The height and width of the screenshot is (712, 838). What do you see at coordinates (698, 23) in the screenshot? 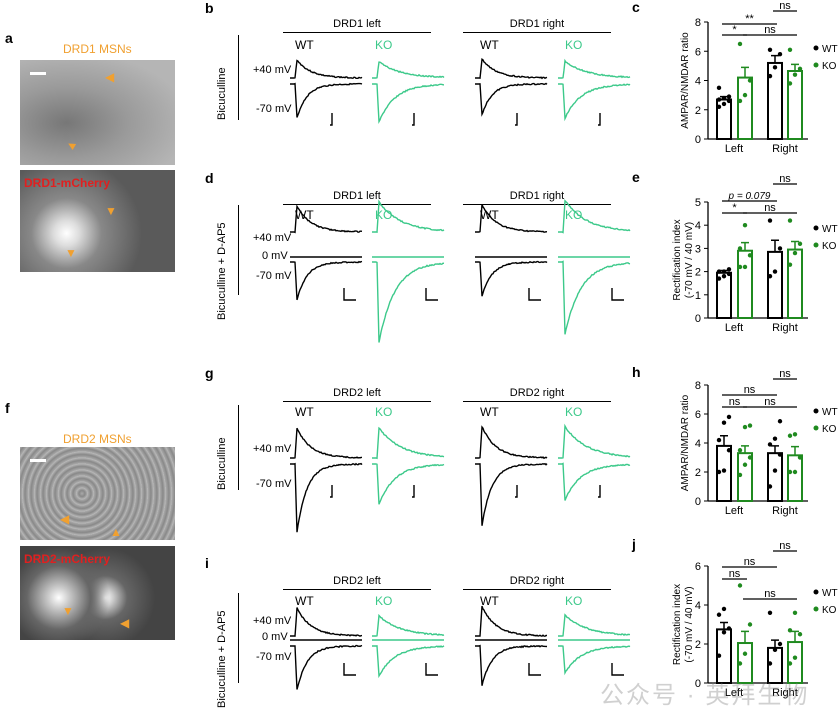
I see `y-tick-label: 8` at bounding box center [698, 23].